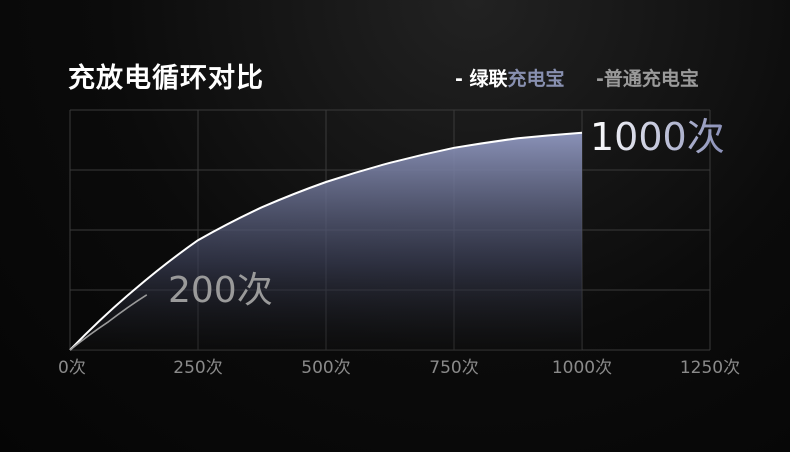  What do you see at coordinates (710, 368) in the screenshot?
I see `x-tick-label: 1250次` at bounding box center [710, 368].